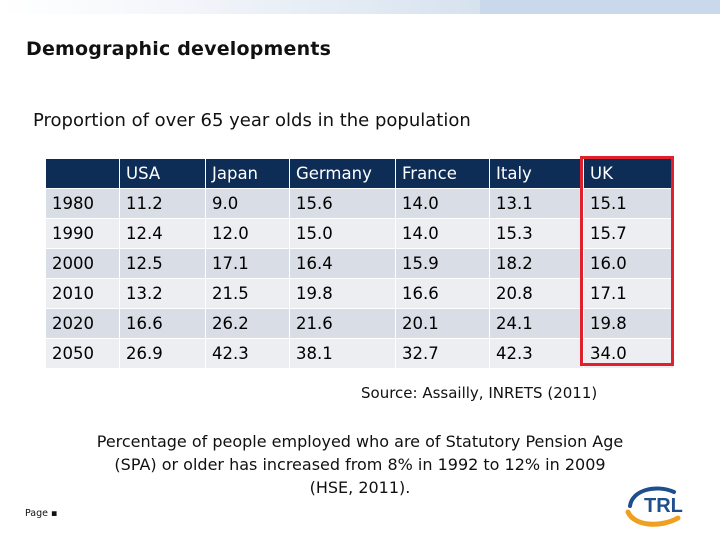 The width and height of the screenshot is (720, 540). What do you see at coordinates (247, 353) in the screenshot?
I see `japan-cell: 42.3` at bounding box center [247, 353].